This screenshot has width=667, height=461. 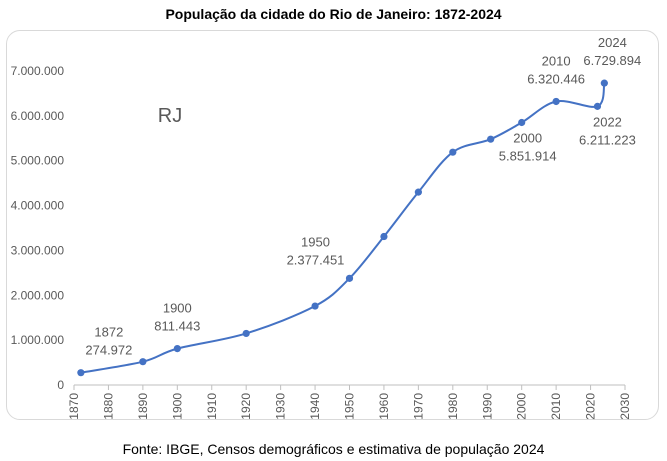 I want to click on data-label-value: 6.729.894, so click(x=612, y=60).